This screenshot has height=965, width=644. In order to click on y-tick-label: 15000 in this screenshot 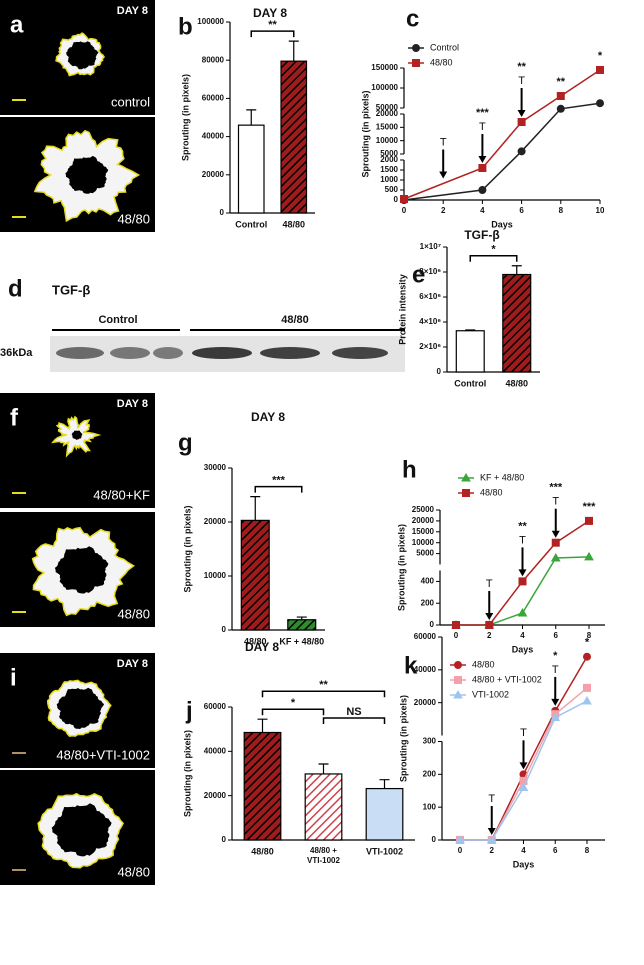, I will do `click(423, 531)`.